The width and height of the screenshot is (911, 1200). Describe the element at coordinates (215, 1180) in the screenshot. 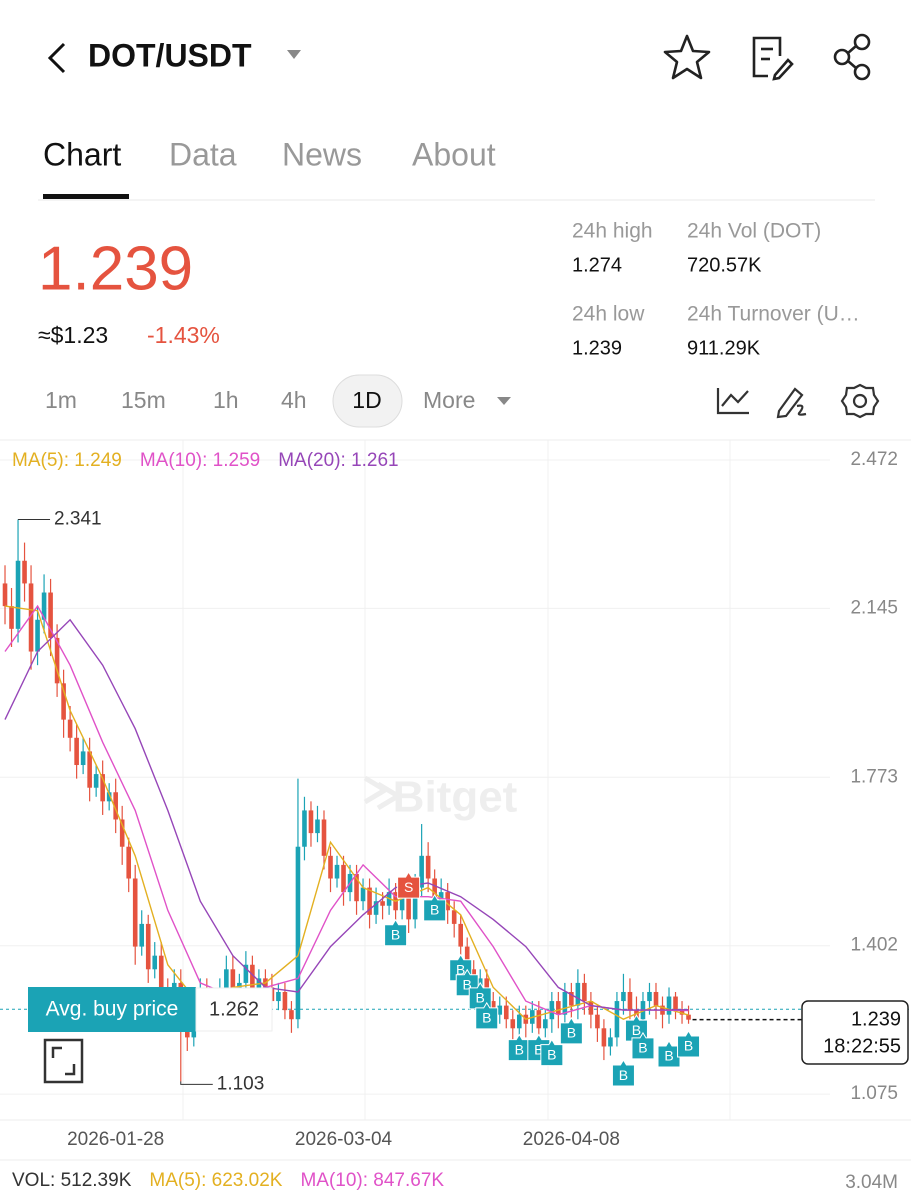

I see `volume-label: MA(5): 623.02K` at that location.